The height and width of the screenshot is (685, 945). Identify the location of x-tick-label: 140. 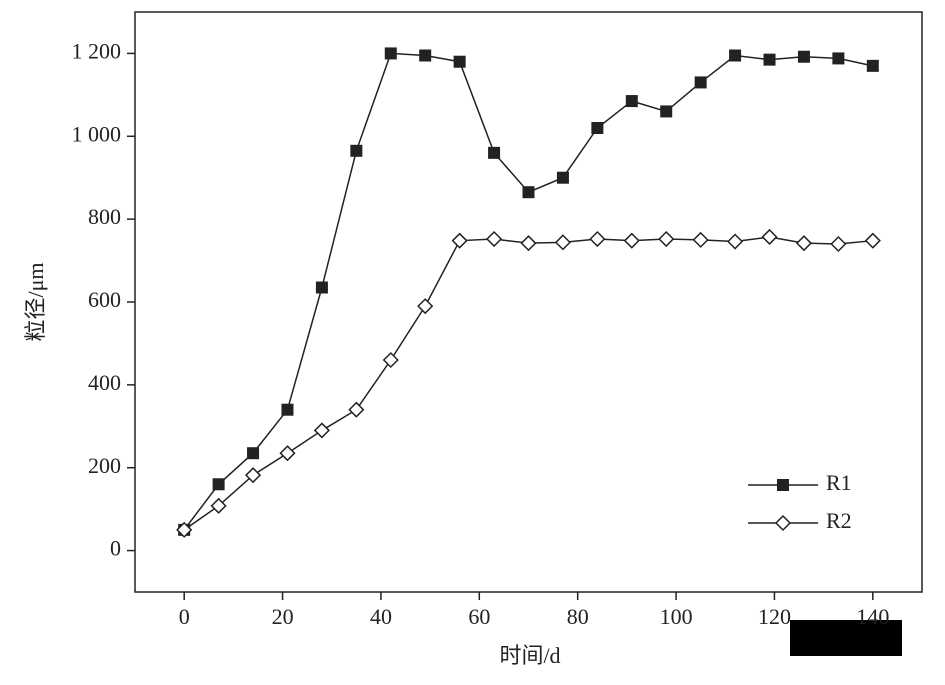
(872, 616).